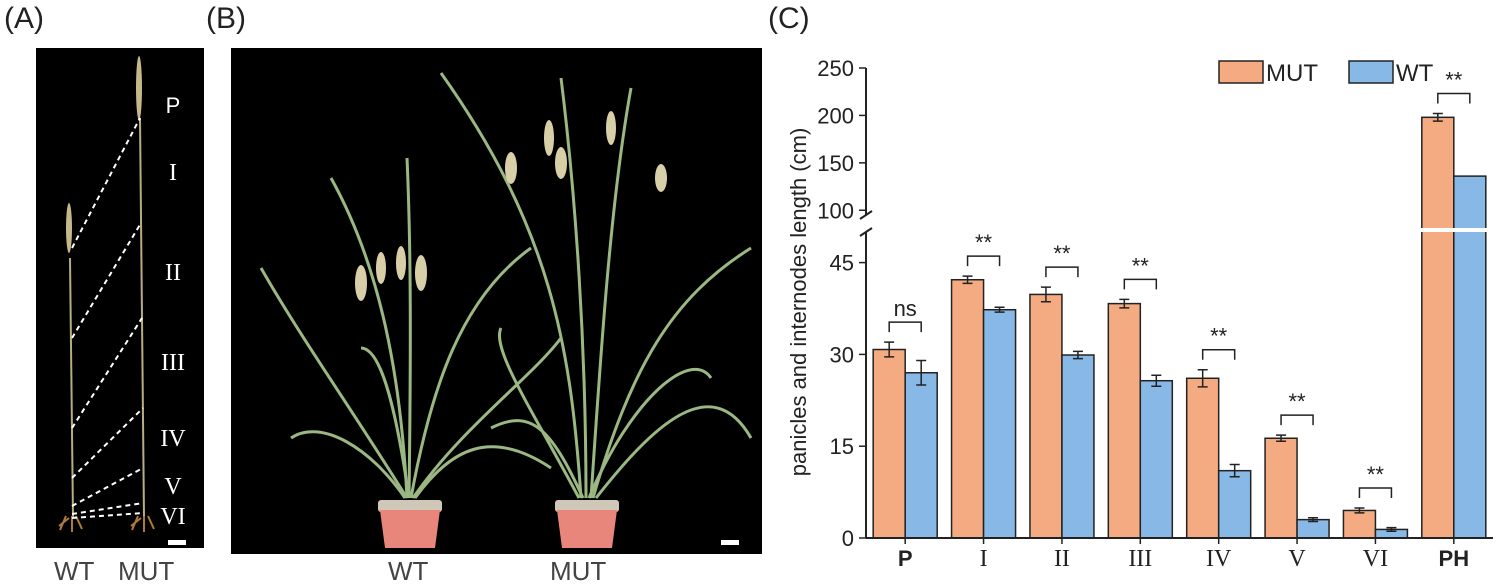 This screenshot has width=1503, height=587. What do you see at coordinates (1297, 559) in the screenshot?
I see `x-tick-label-6: V` at bounding box center [1297, 559].